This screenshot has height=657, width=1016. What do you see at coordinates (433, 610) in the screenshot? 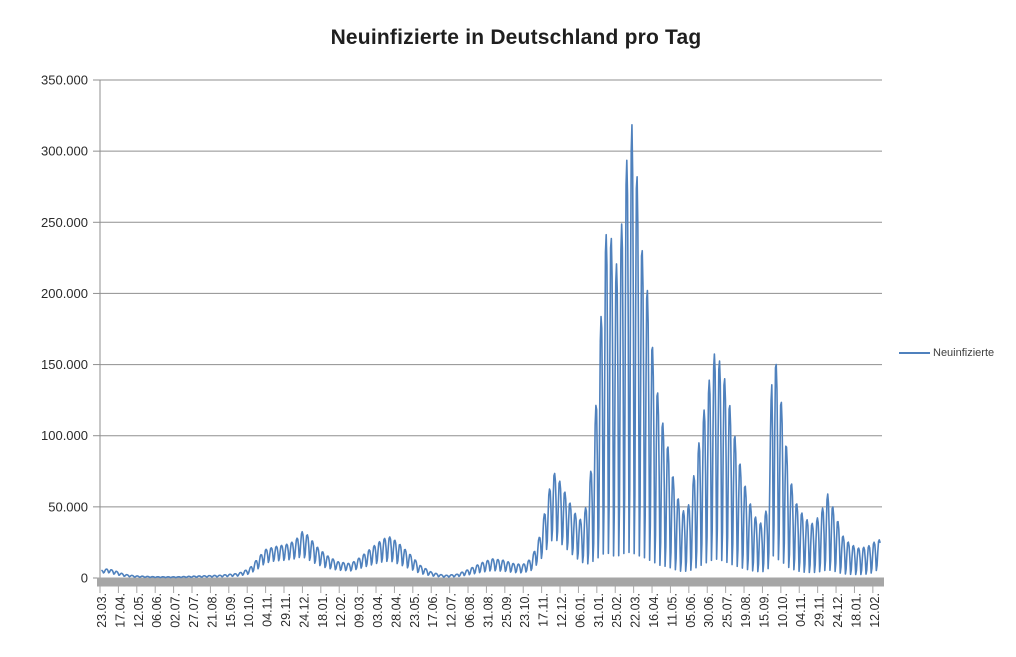
I see `x-tick-label: 17.06.` at bounding box center [433, 610].